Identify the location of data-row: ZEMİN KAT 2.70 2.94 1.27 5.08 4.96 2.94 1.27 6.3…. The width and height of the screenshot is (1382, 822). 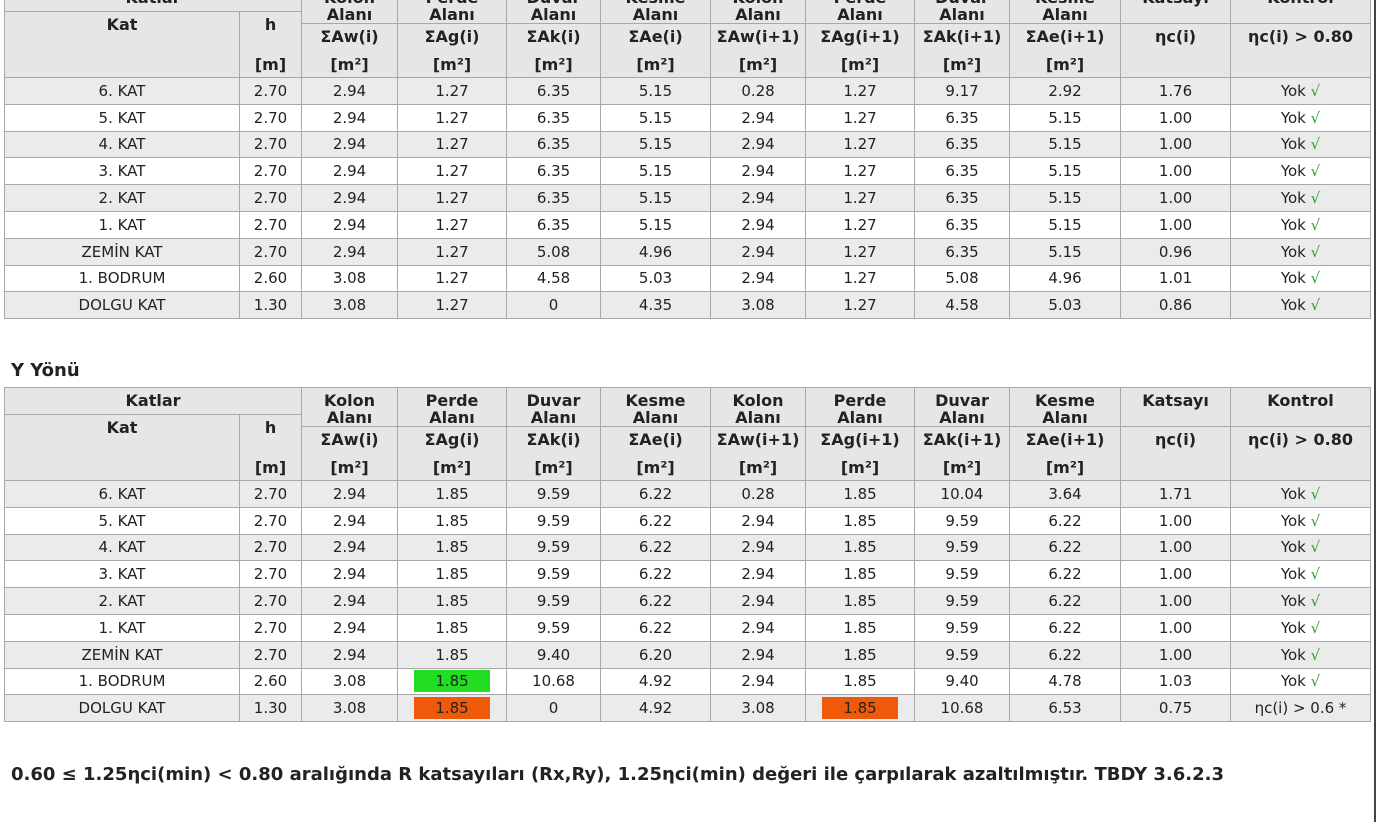
(688, 251).